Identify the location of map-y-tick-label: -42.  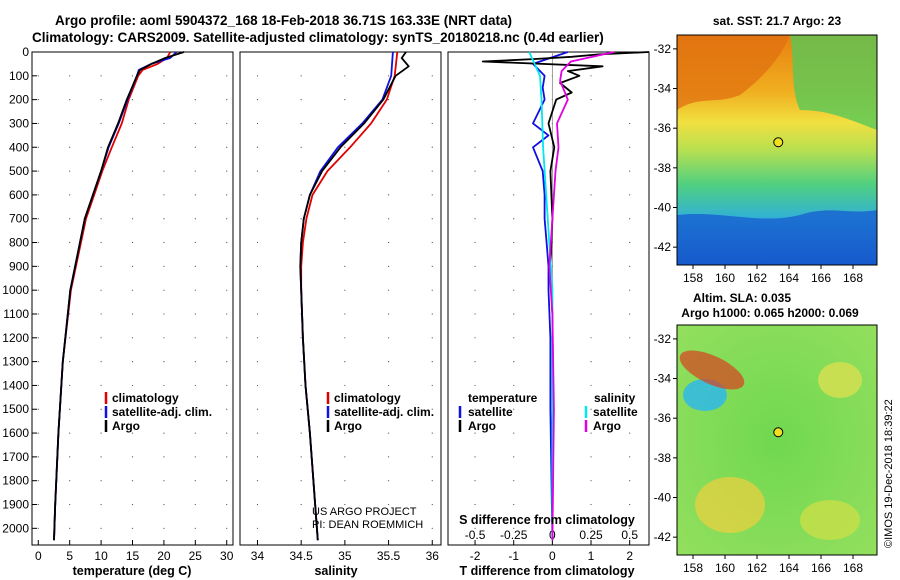
(663, 247).